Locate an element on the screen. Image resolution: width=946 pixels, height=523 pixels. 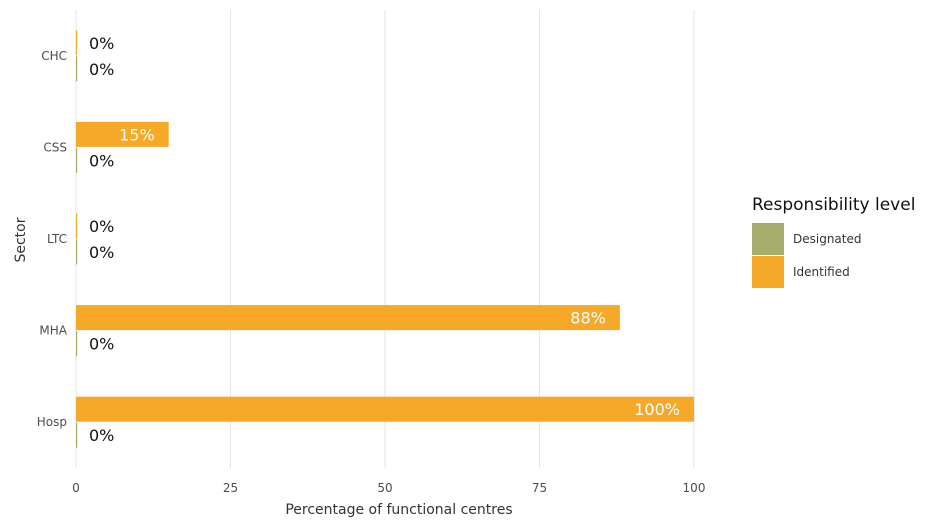
bar-designated-chc is located at coordinates (76, 68).